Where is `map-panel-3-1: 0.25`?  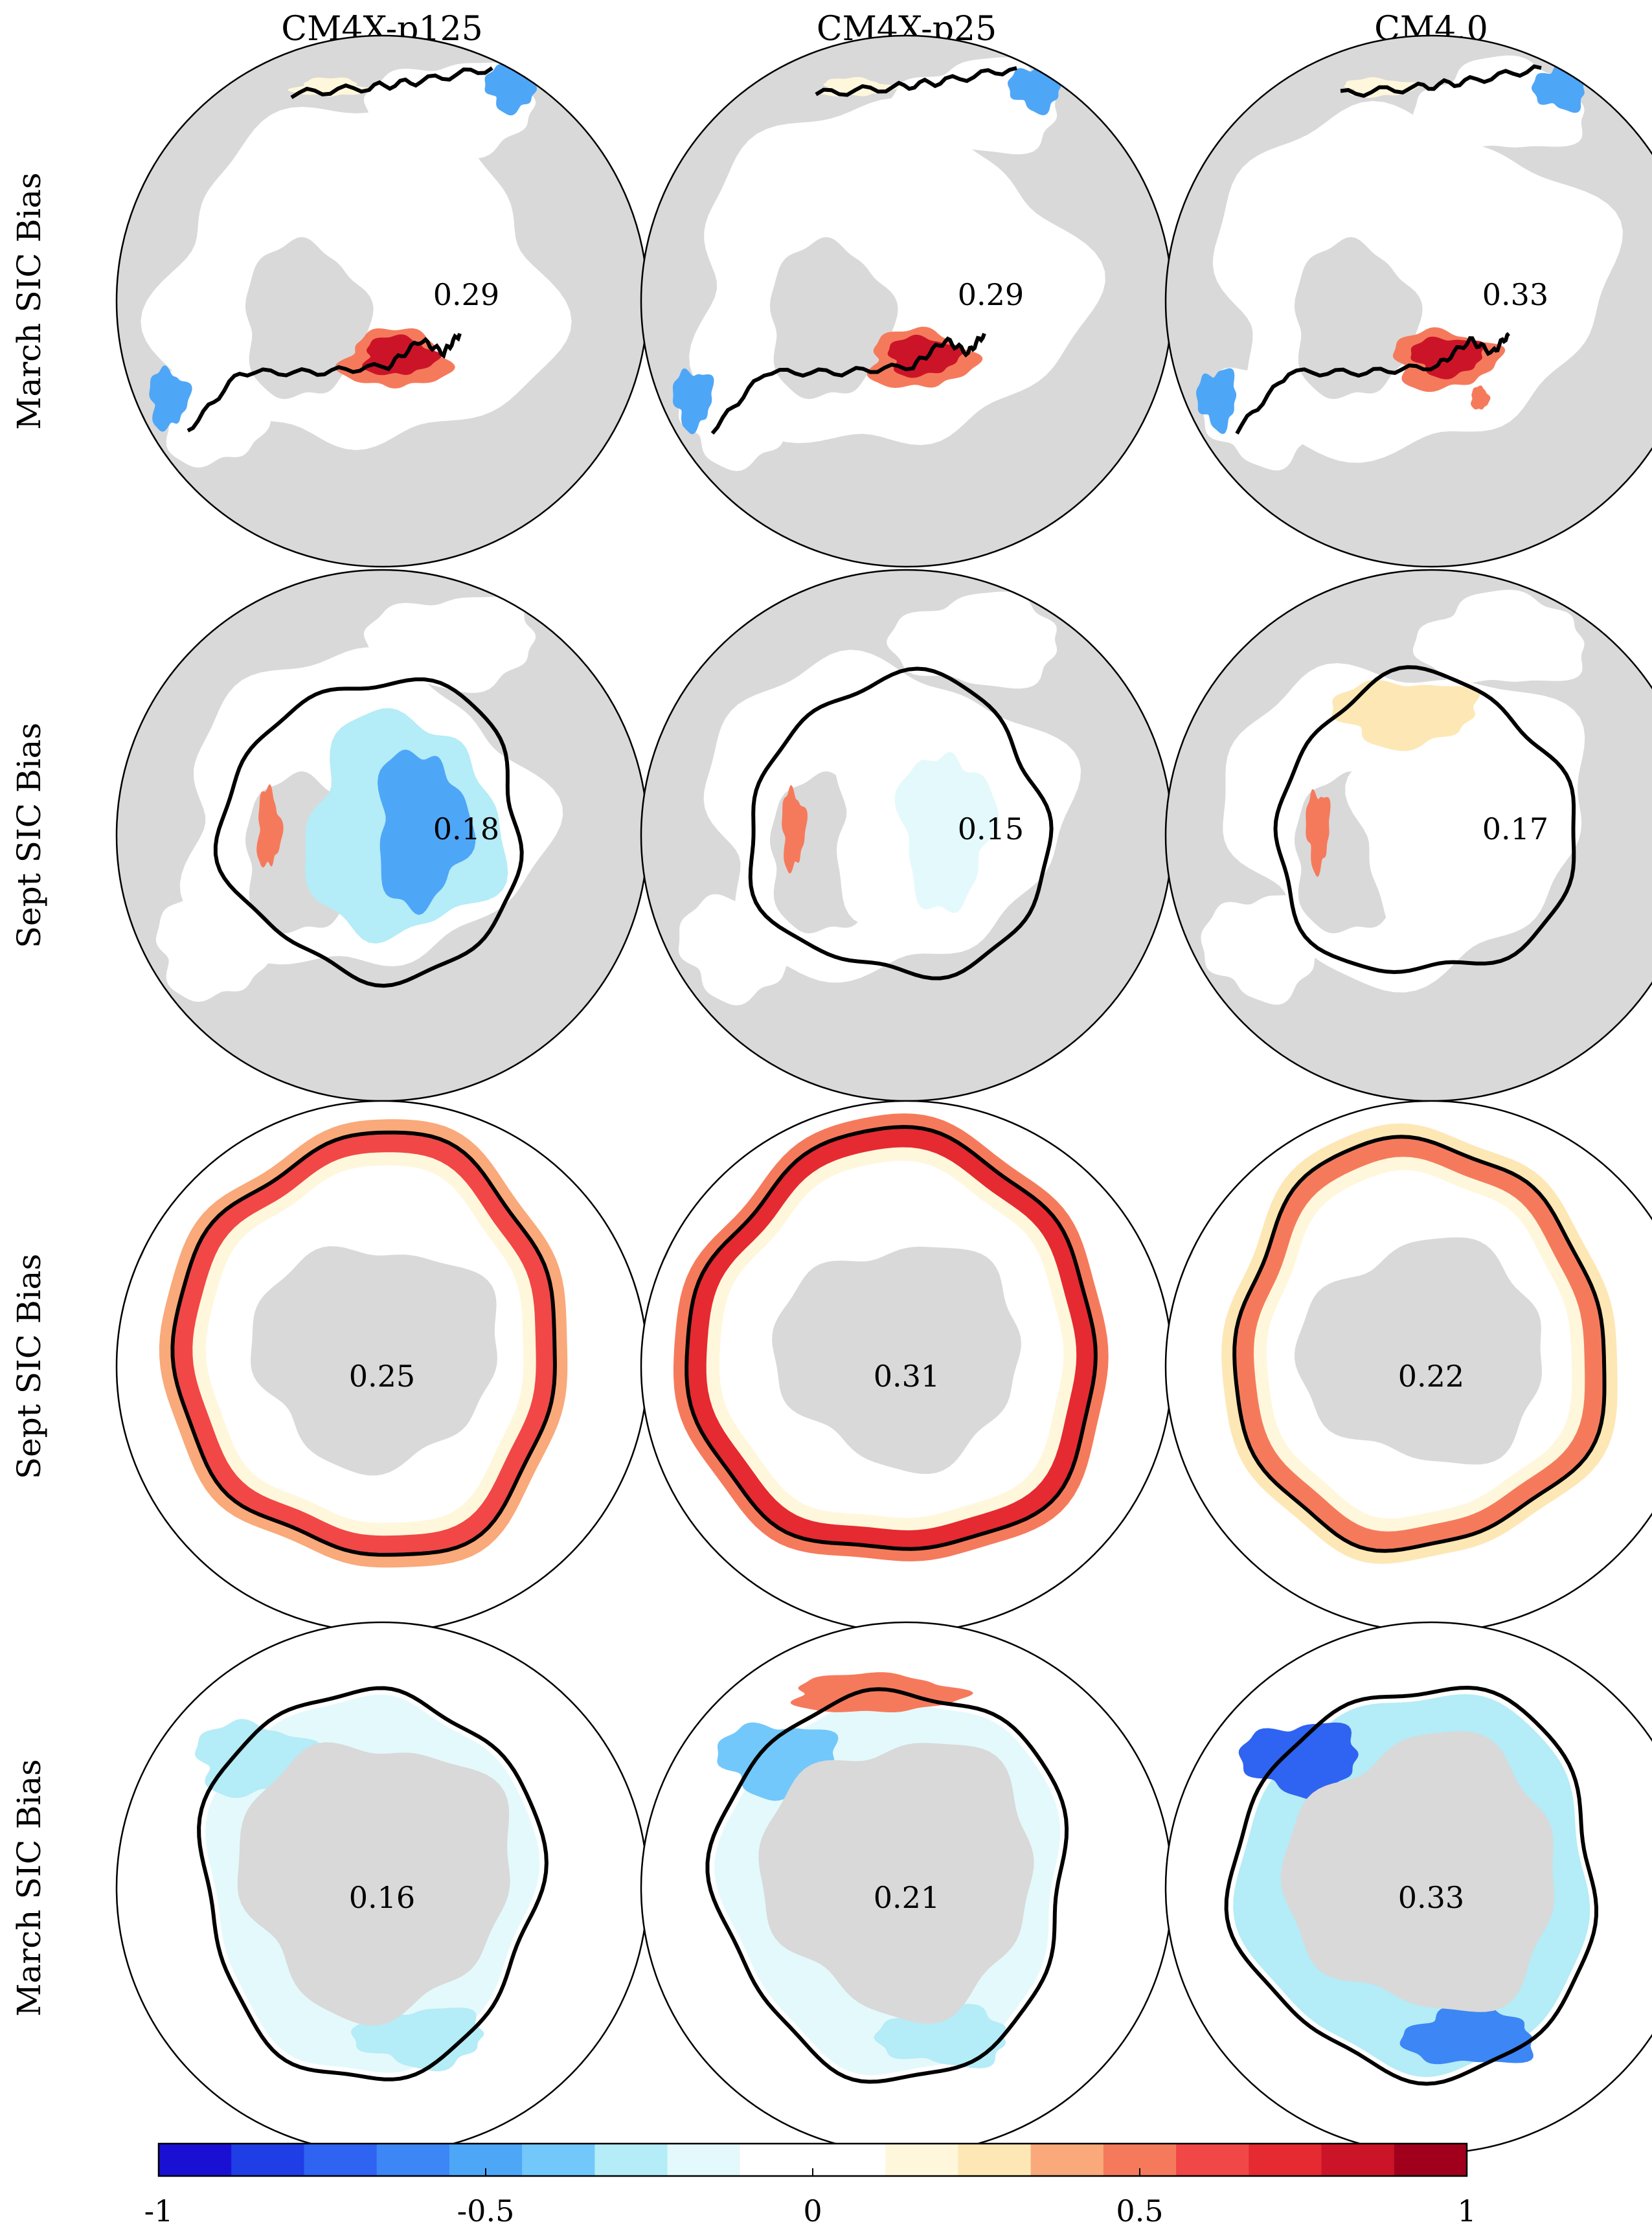
map-panel-3-1: 0.25 is located at coordinates (382, 1366).